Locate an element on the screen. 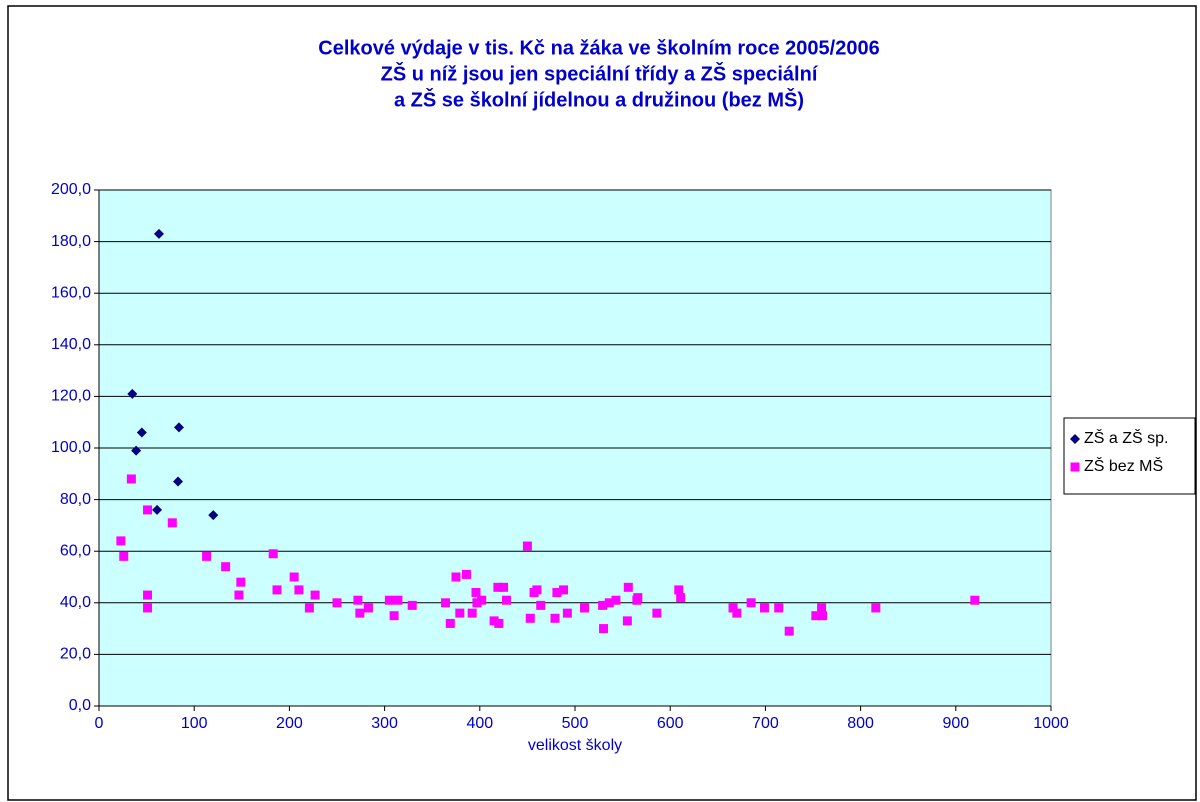 This screenshot has height=802, width=1200. x-tick-label: 600 is located at coordinates (670, 723).